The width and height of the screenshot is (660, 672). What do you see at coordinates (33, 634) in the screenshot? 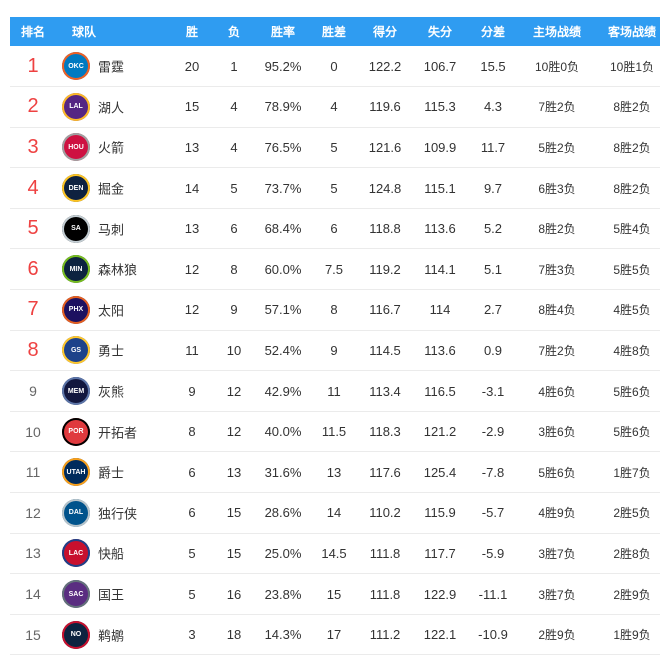
I see `rank-number: 15` at bounding box center [33, 634].